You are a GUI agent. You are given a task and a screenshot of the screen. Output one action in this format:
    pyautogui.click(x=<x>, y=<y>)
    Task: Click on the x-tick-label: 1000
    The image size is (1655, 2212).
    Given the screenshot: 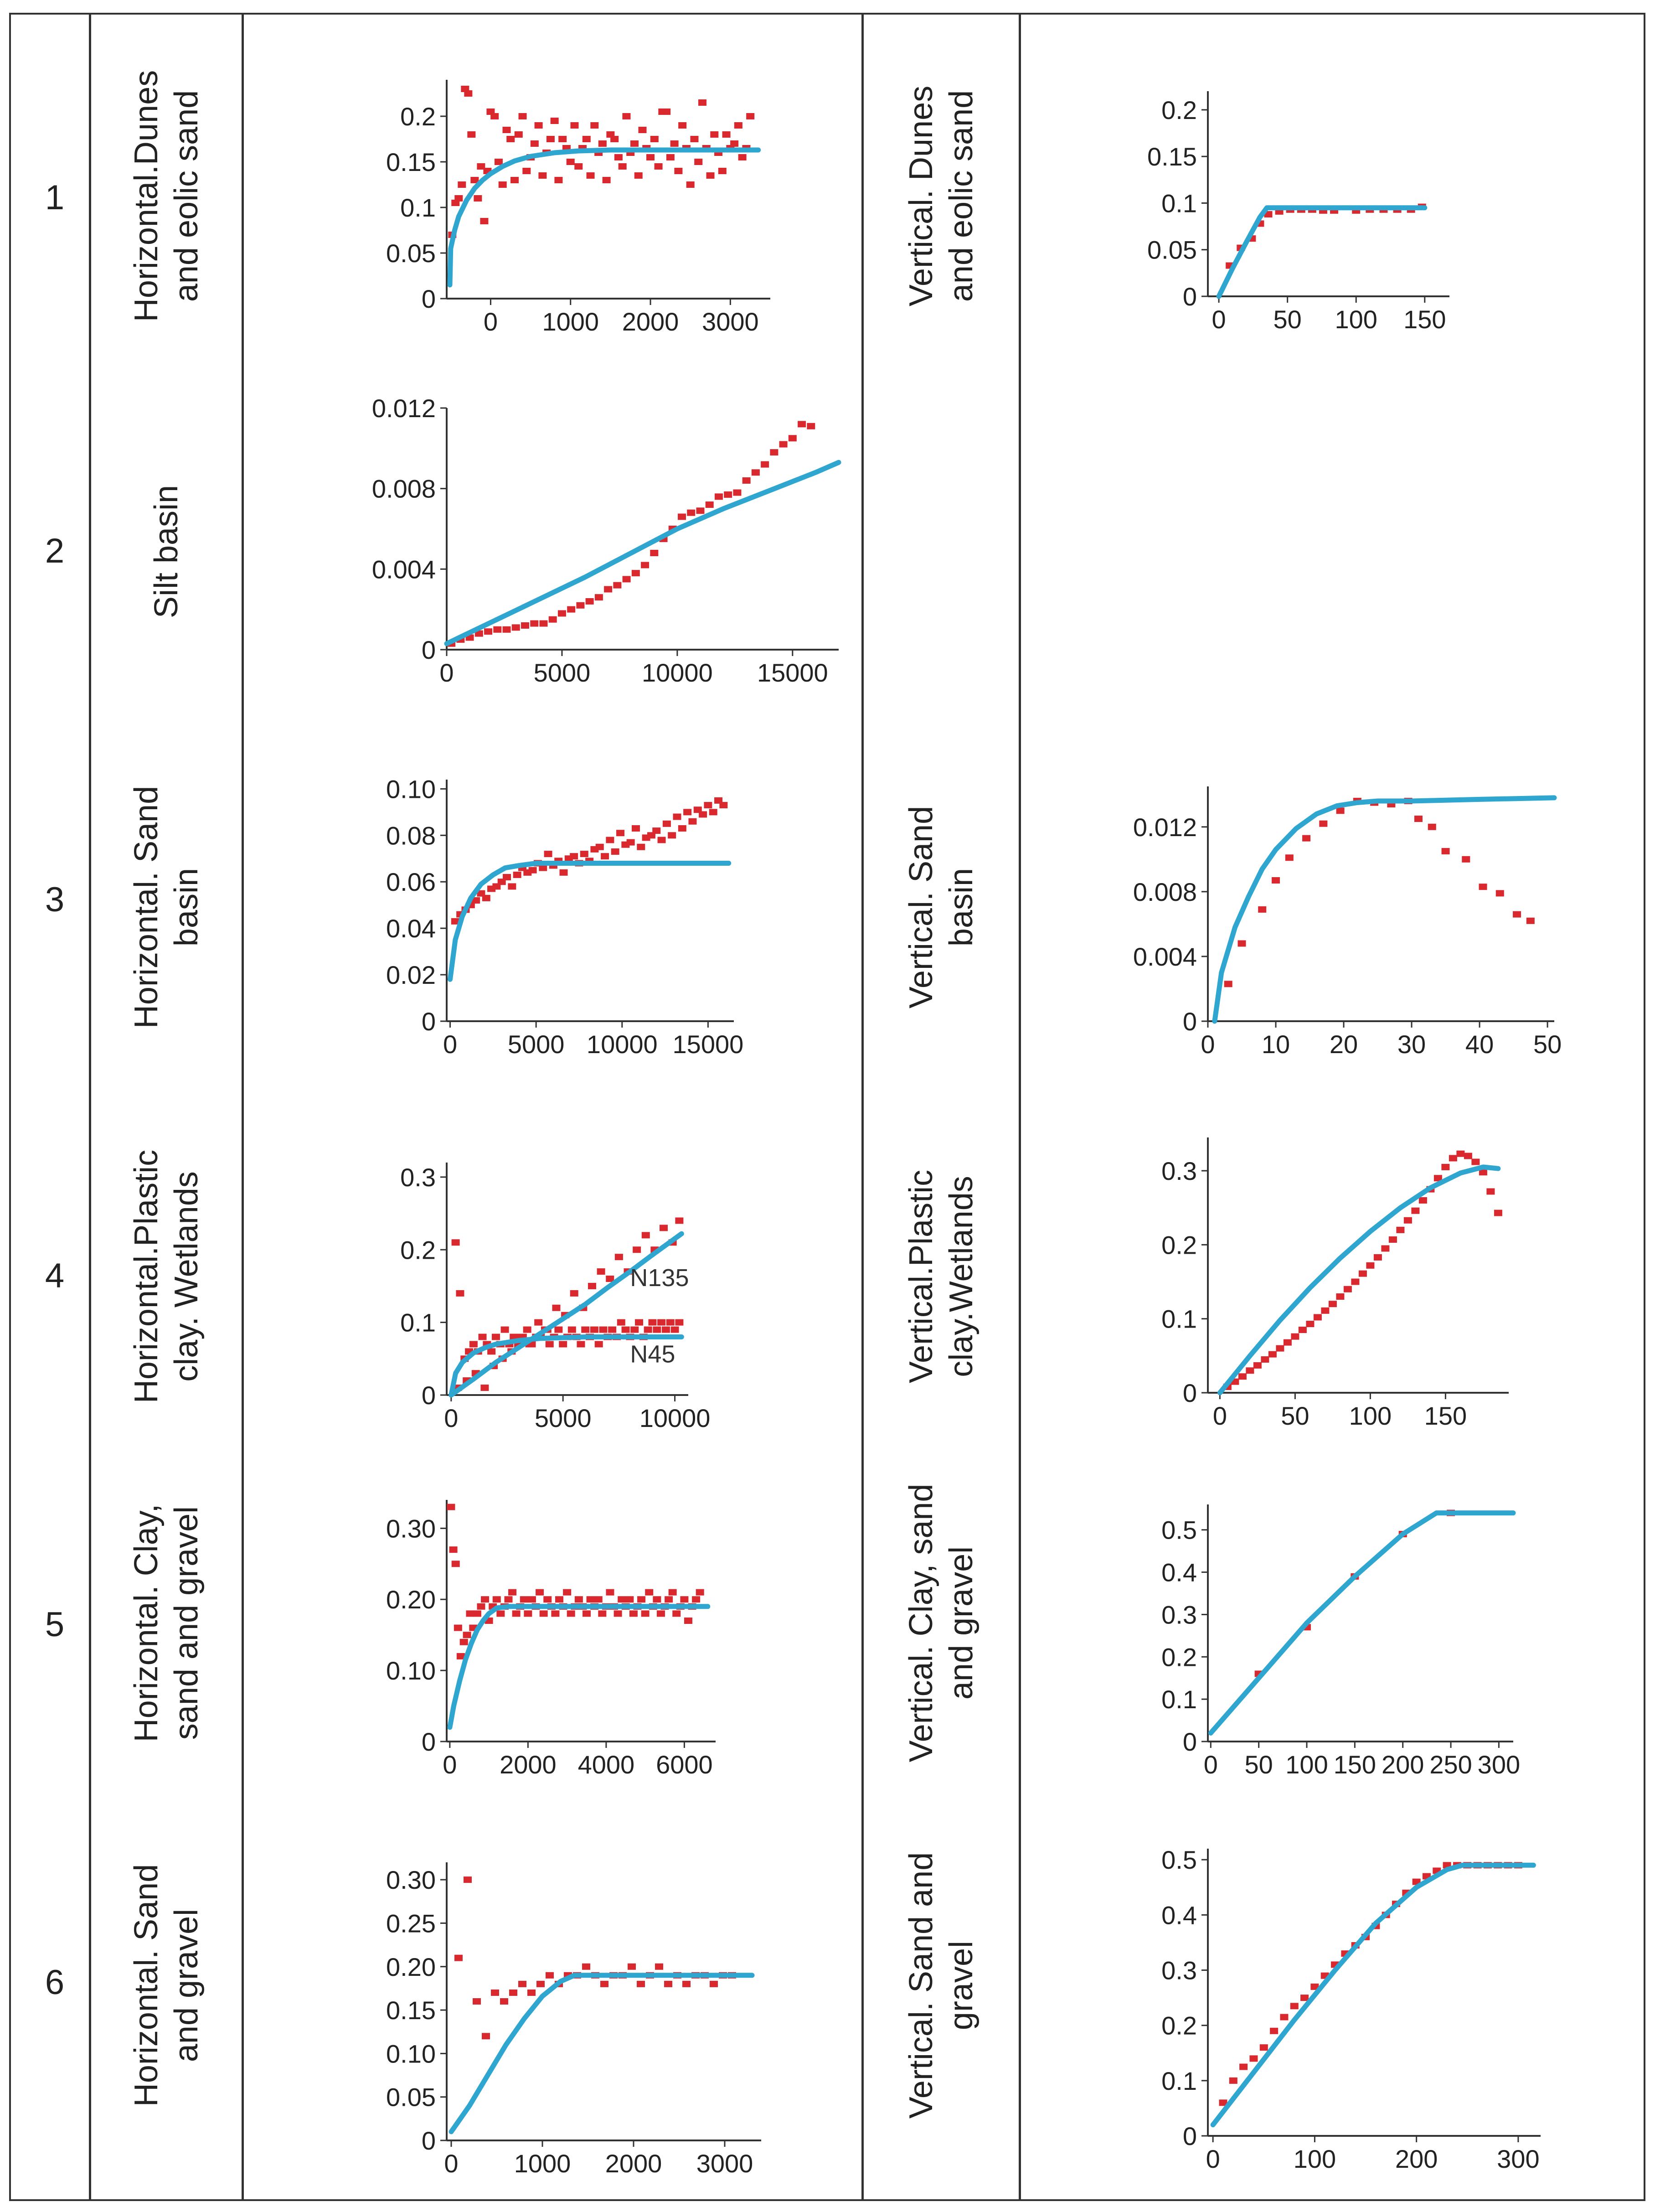 What is the action you would take?
    pyautogui.click(x=542, y=2163)
    